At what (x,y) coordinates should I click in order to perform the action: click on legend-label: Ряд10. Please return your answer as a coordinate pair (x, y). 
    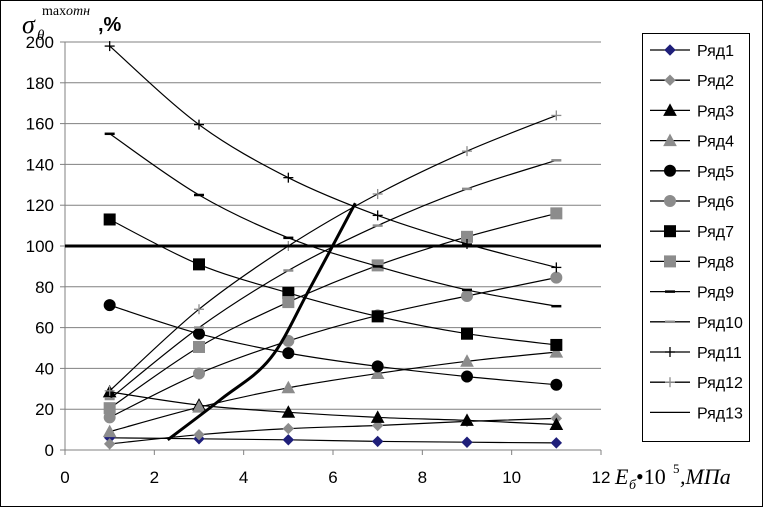
    Looking at the image, I should click on (720, 323).